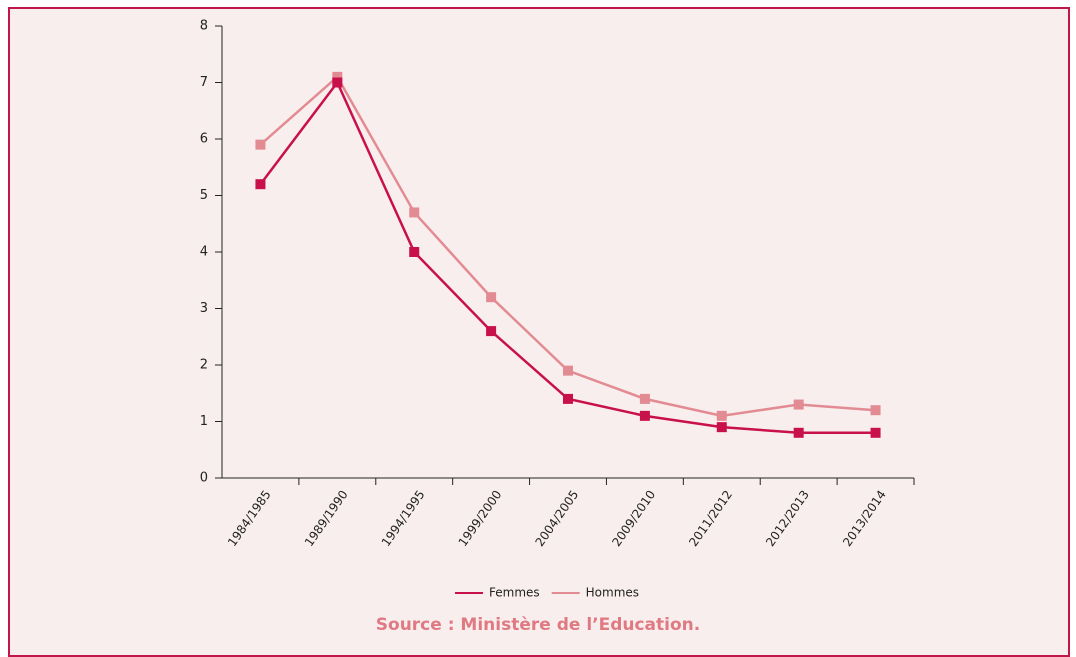 The image size is (1076, 657). Describe the element at coordinates (514, 593) in the screenshot. I see `legend-label: Femmes` at that location.